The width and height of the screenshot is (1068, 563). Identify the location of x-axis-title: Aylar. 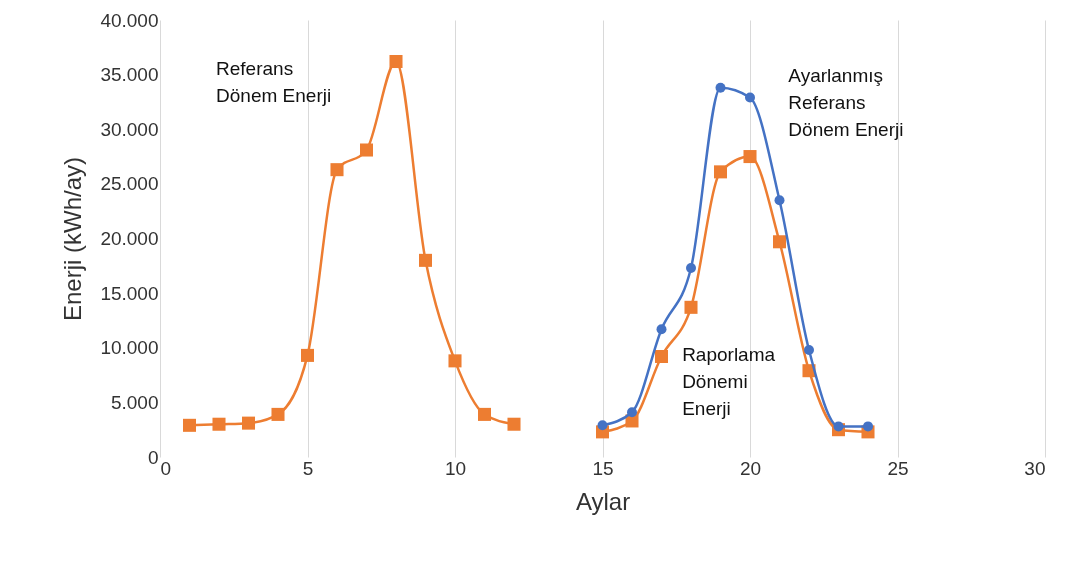
(603, 501).